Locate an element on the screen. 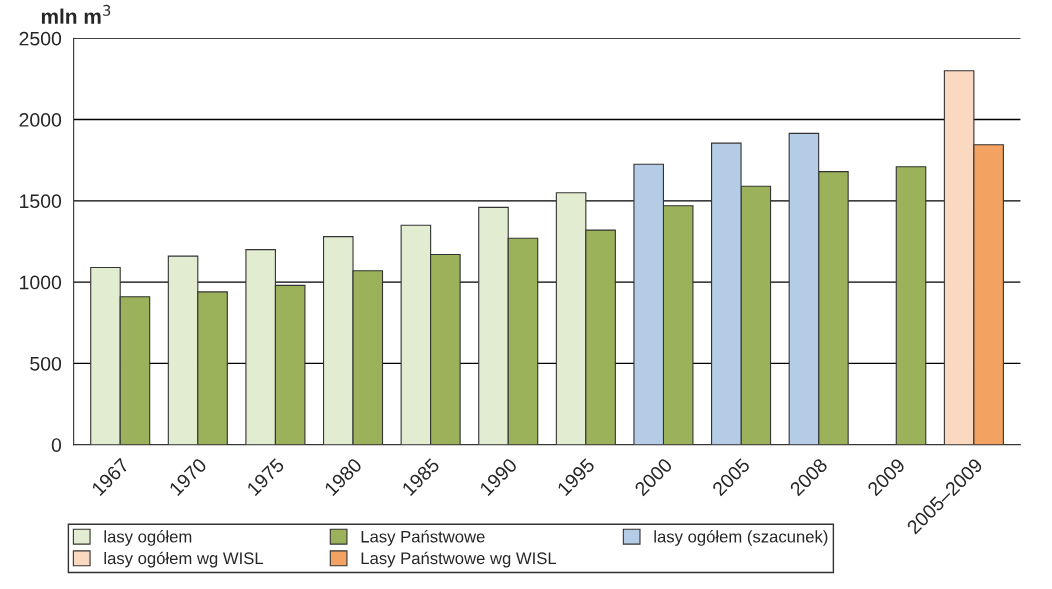 The width and height of the screenshot is (1052, 589). y-axis-title: mln m$^{3}$ is located at coordinates (76, 14).